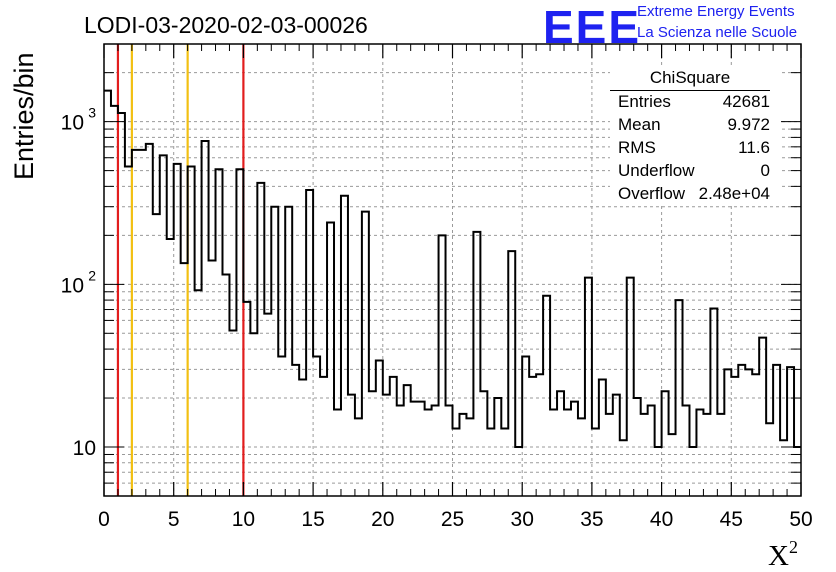 Image resolution: width=836 pixels, height=572 pixels. I want to click on threshold-lines, so click(180, 270).